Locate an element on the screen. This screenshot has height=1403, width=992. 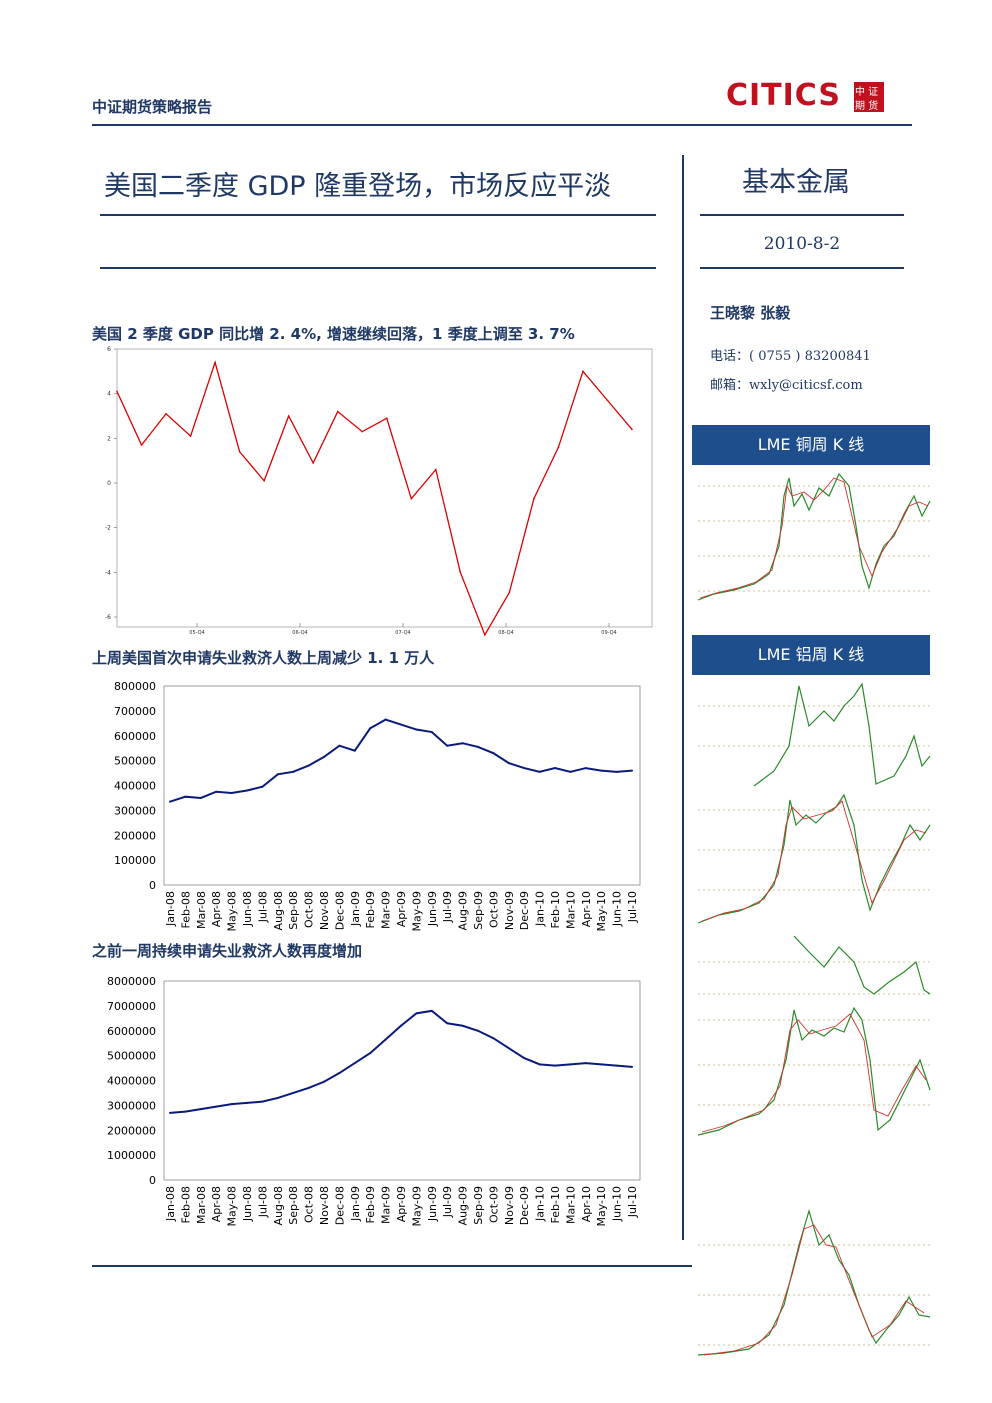
y-tick-label: 7000000 is located at coordinates (131, 1006).